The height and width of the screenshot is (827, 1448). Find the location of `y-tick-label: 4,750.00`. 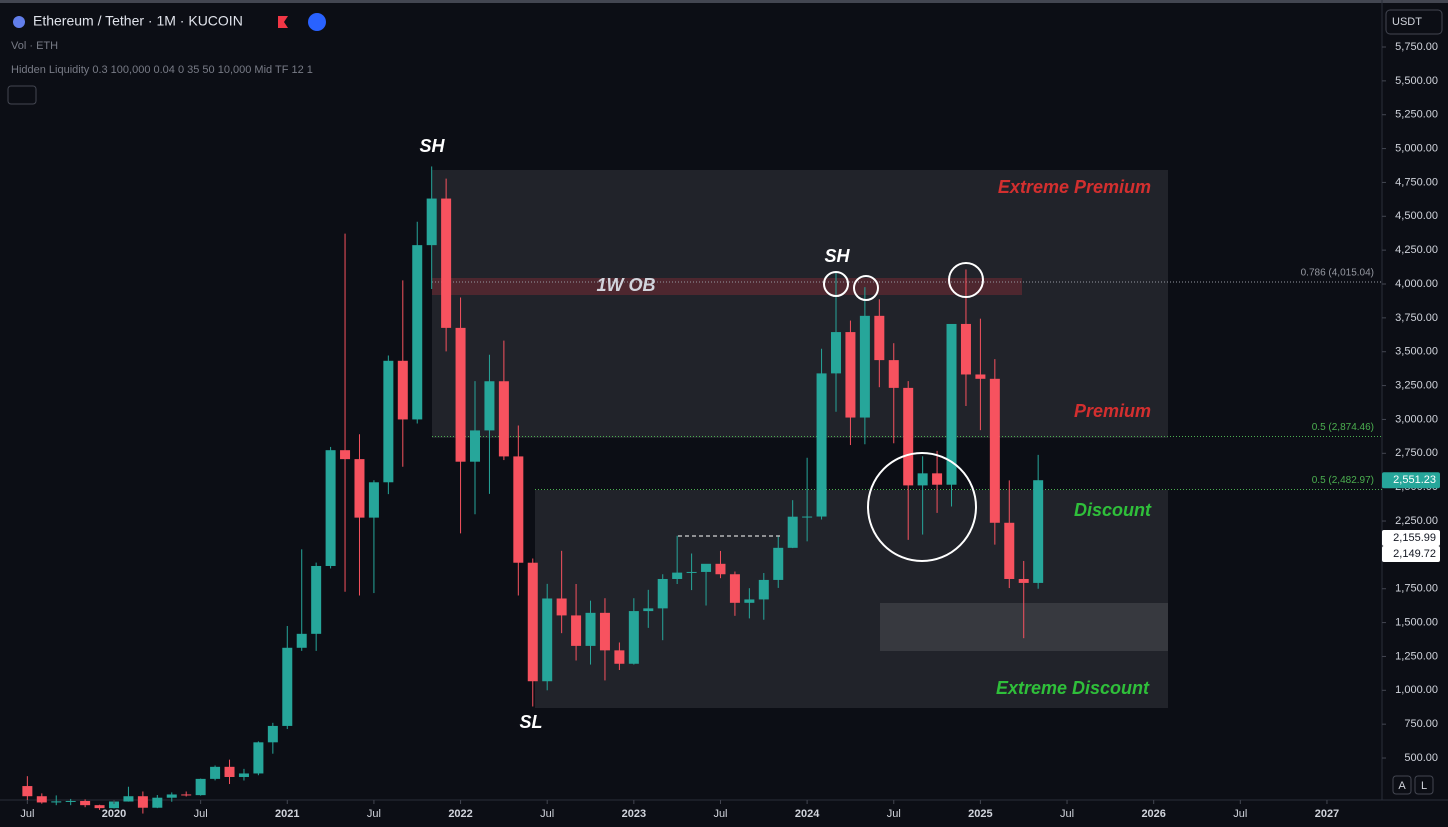

y-tick-label: 4,750.00 is located at coordinates (1416, 182).